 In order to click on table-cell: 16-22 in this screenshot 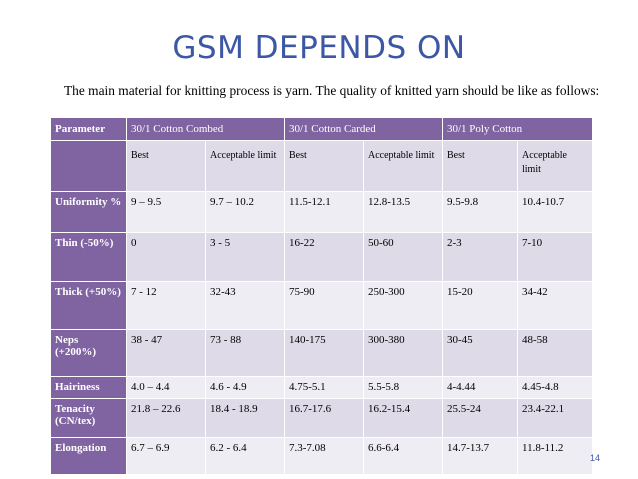, I will do `click(324, 257)`.